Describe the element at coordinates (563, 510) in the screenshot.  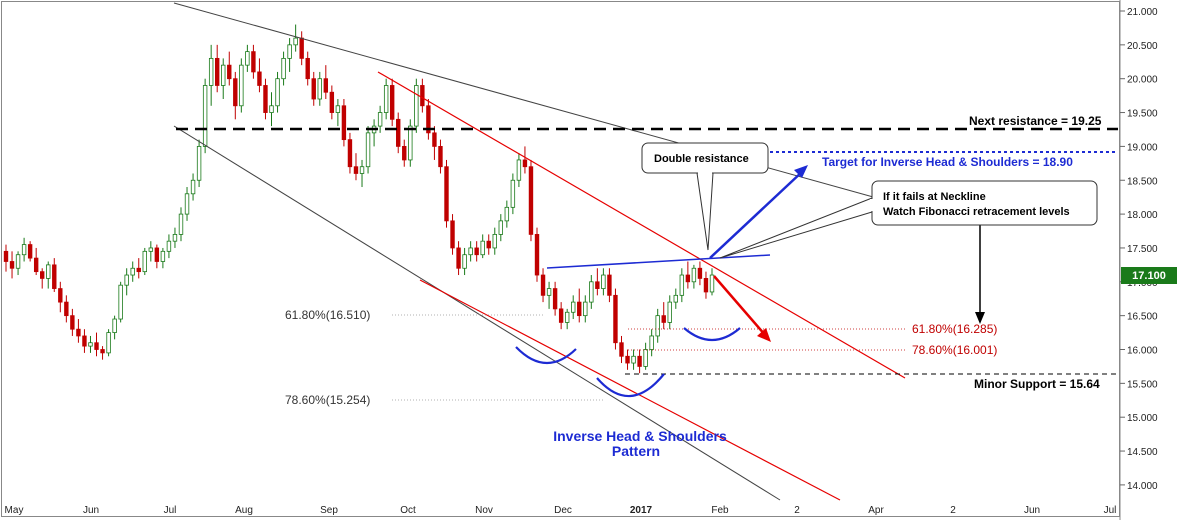
I see `x-tick-label: Dec` at that location.